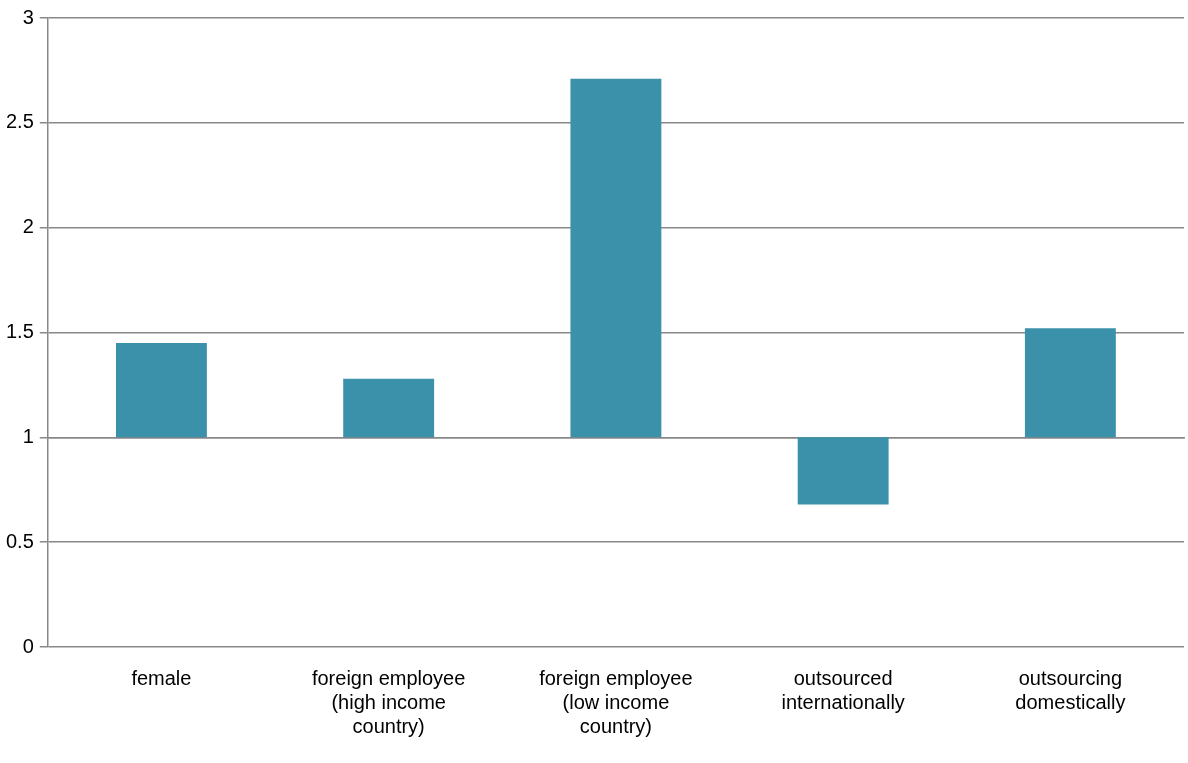  What do you see at coordinates (1070, 689) in the screenshot?
I see `x-tick-label: outsourcing domestically` at bounding box center [1070, 689].